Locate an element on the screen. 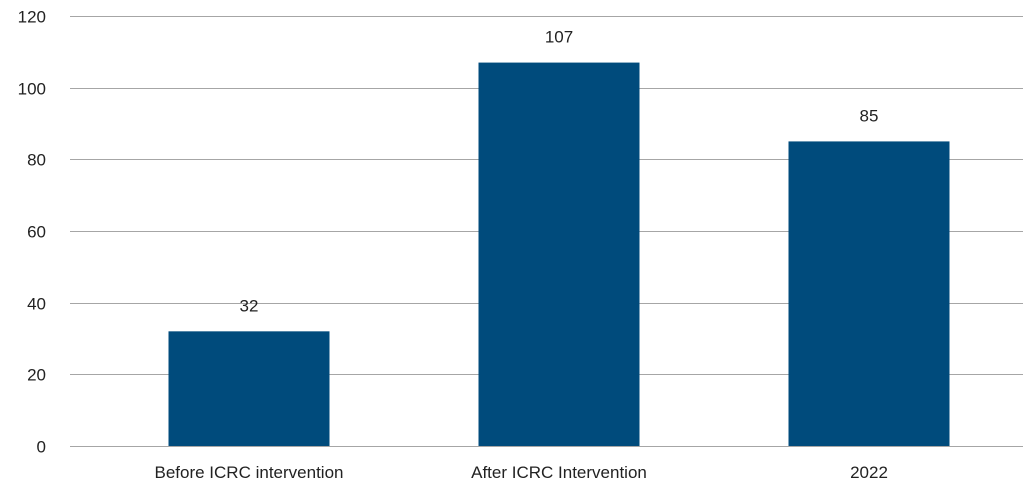 This screenshot has height=486, width=1023. y-tick-label: 0 is located at coordinates (41, 447).